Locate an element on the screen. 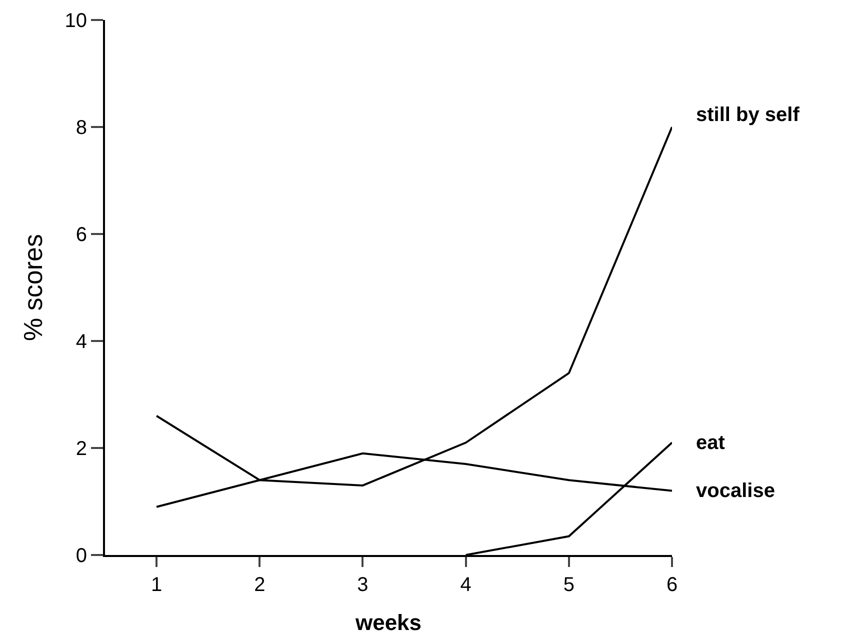 This screenshot has height=635, width=857. x-tick-label: 6 is located at coordinates (672, 585).